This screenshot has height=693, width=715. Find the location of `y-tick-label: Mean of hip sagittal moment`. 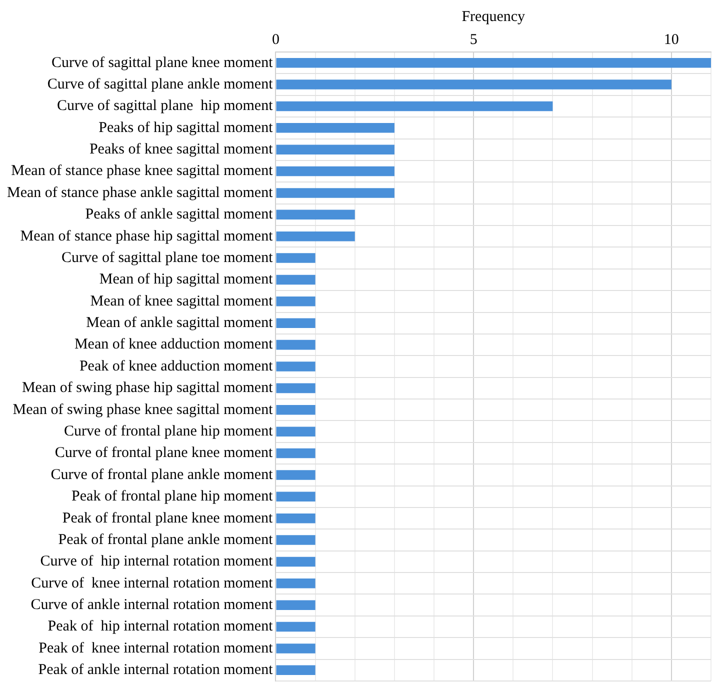

y-tick-label: Mean of hip sagittal moment is located at coordinates (186, 280).